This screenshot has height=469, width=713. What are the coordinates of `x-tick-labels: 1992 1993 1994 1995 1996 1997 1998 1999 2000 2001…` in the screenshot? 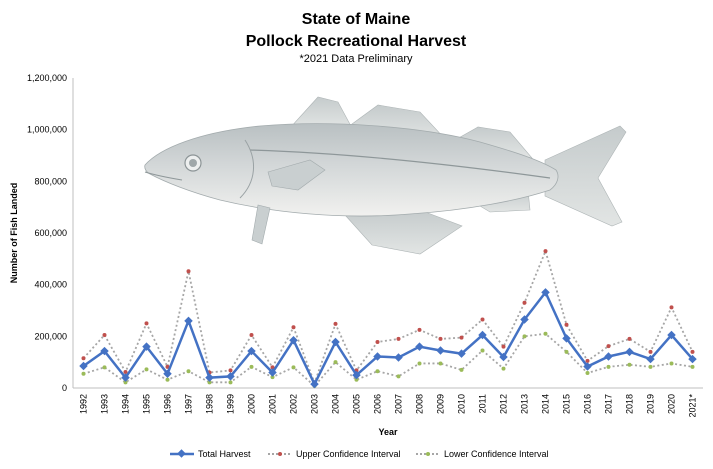 It's located at (388, 406).